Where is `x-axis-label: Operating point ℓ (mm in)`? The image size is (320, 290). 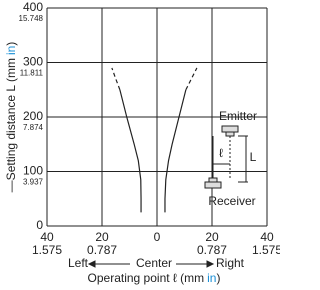 x-axis-label: Operating point ℓ (mm in) is located at coordinates (154, 278).